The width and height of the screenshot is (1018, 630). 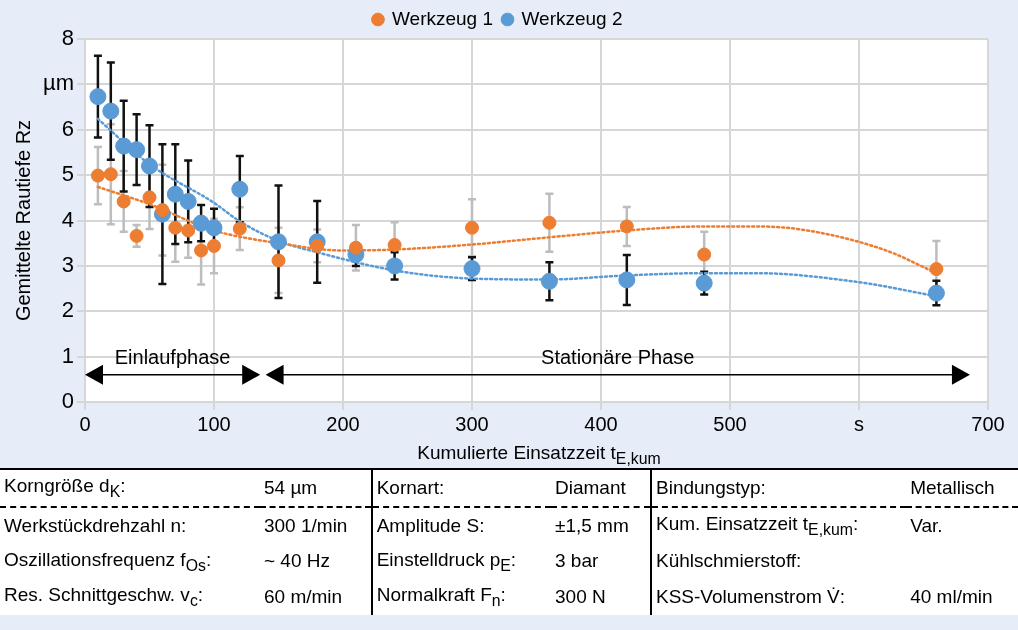 I want to click on x-tick-label: 400, so click(x=601, y=423).